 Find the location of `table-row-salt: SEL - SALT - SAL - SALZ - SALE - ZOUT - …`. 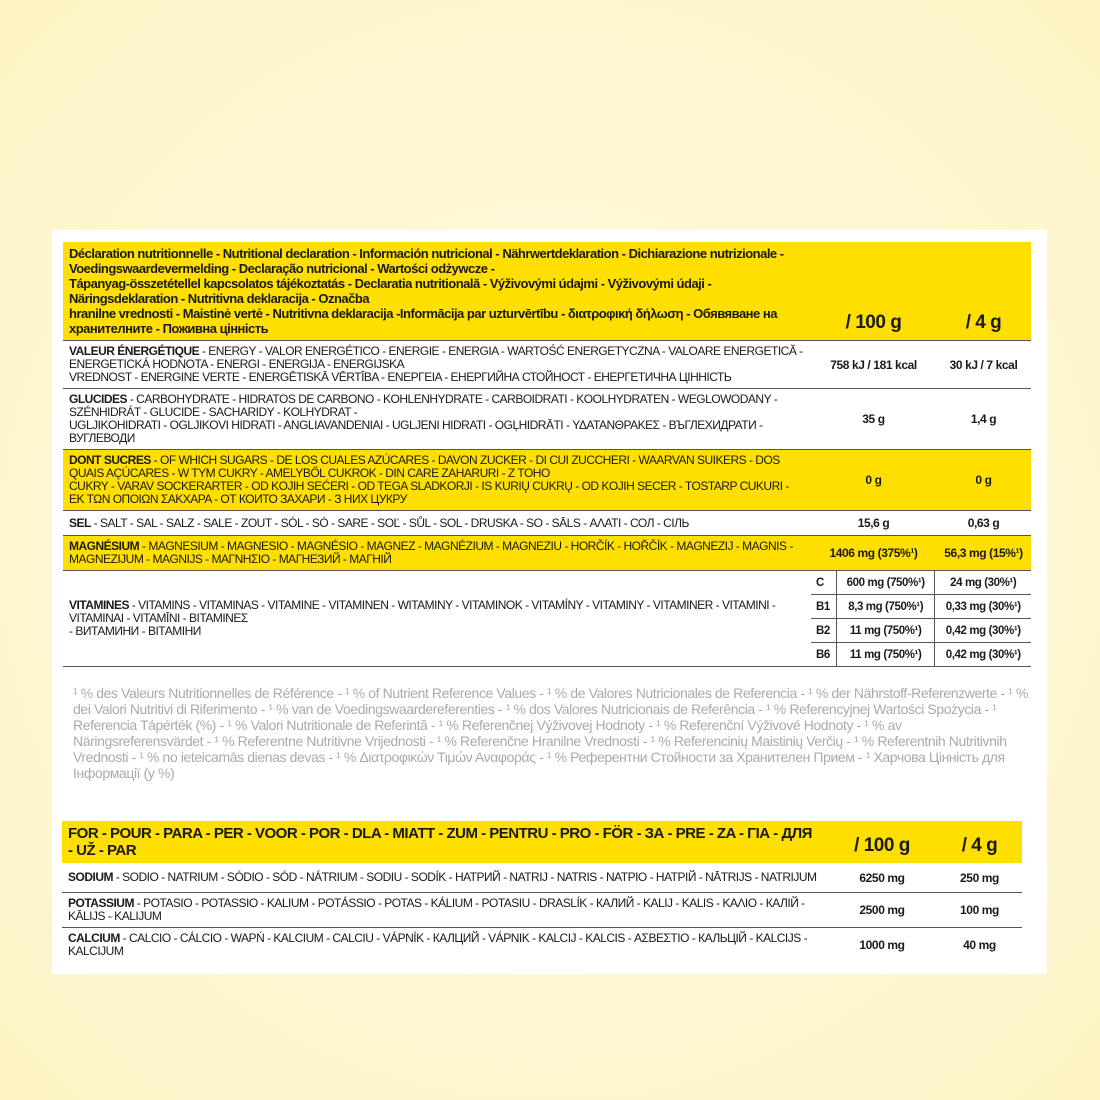

table-row-salt: SEL - SALT - SAL - SALZ - SALE - ZOUT - … is located at coordinates (547, 523).